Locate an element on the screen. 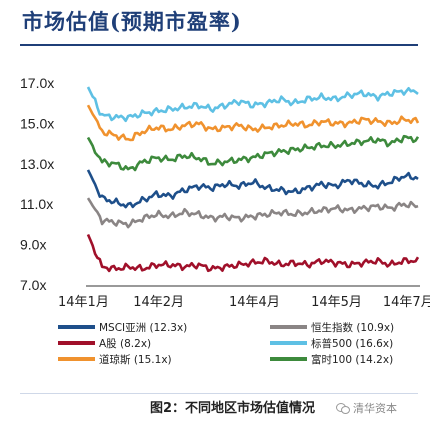  title-underline is located at coordinates (219, 45).